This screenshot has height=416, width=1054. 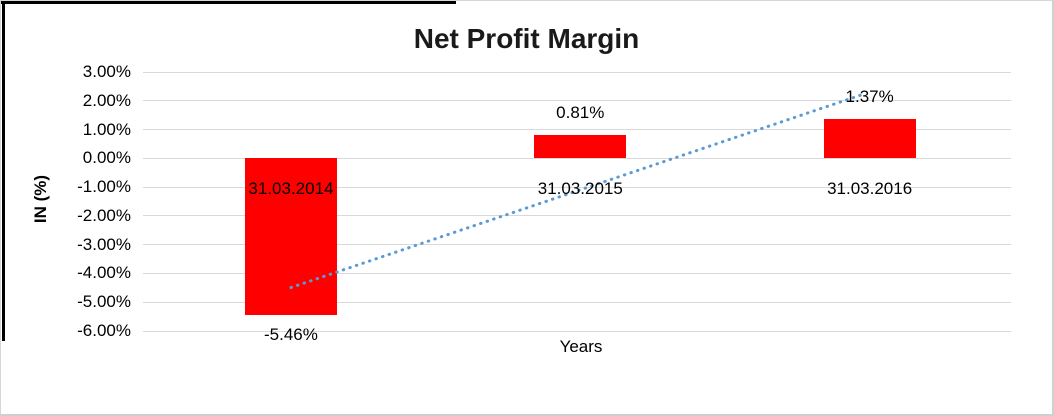 I want to click on y-tick-label: -1.00%, so click(x=104, y=187).